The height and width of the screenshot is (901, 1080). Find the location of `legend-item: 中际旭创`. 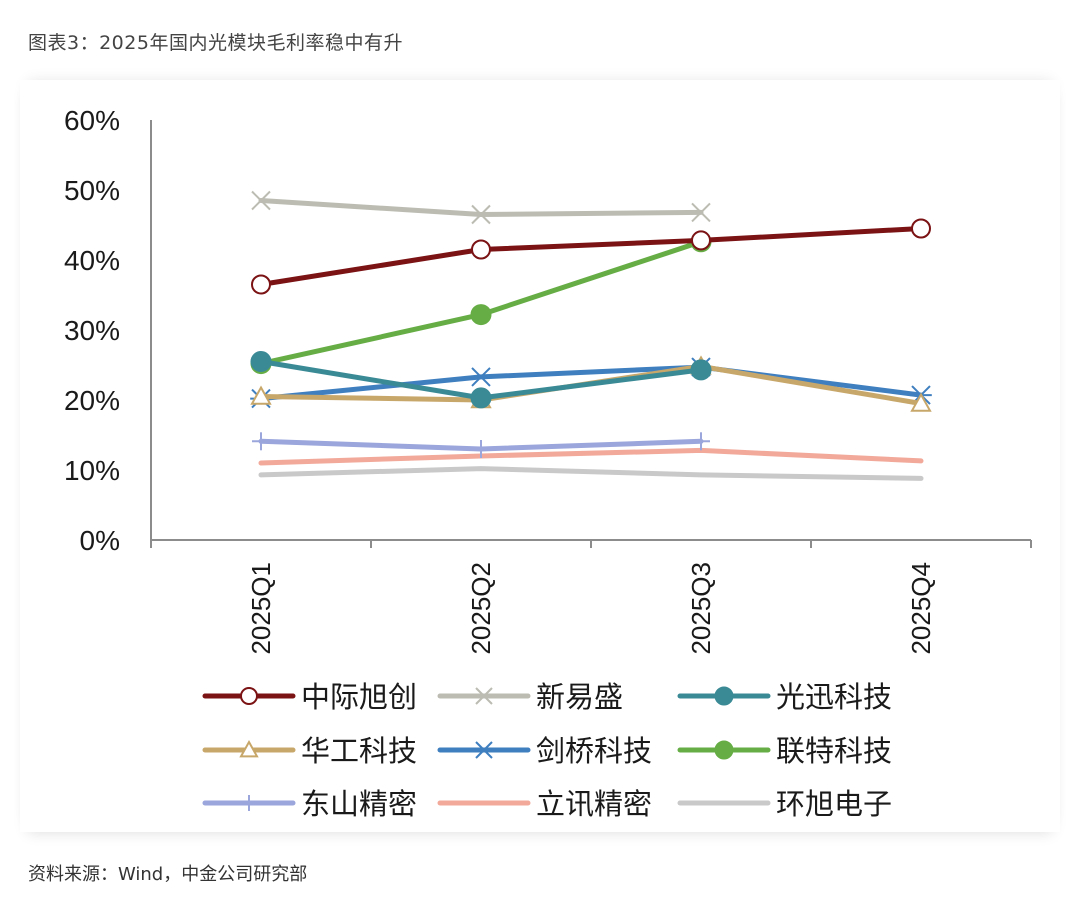

legend-item: 中际旭创 is located at coordinates (309, 697).